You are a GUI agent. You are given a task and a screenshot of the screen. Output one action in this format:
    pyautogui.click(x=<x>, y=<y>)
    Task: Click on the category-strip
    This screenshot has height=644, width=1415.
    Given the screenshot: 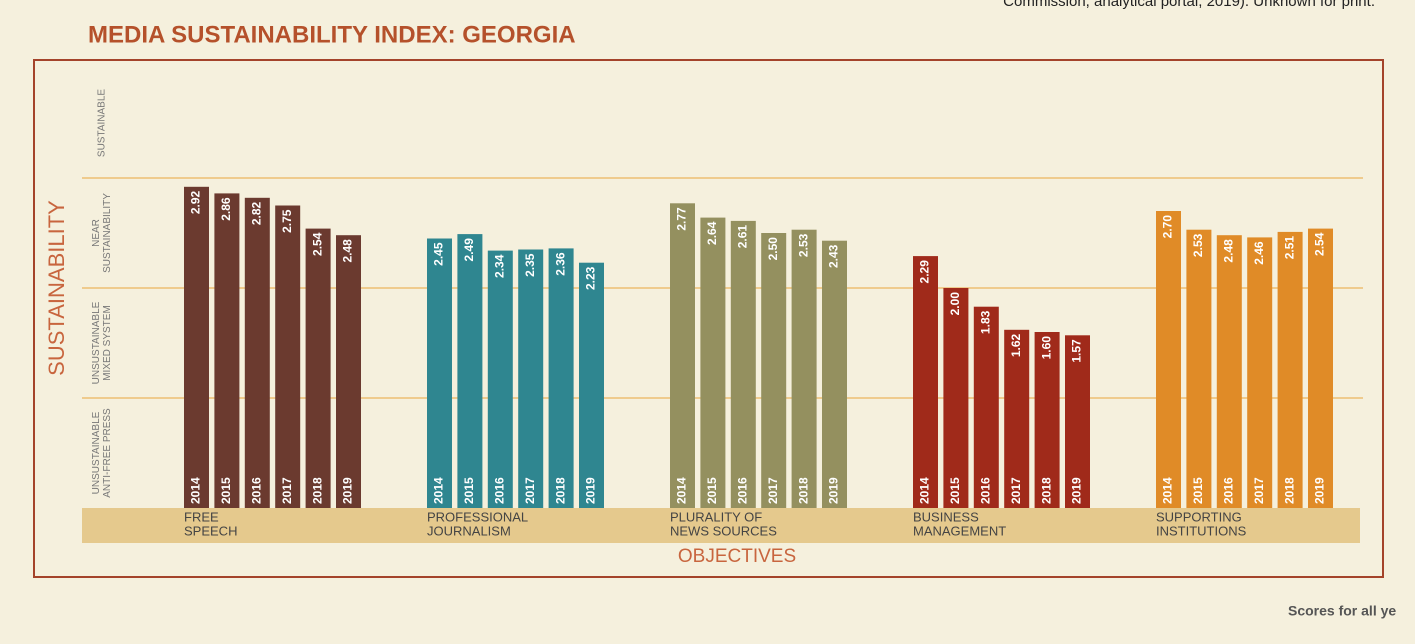 What is the action you would take?
    pyautogui.click(x=721, y=525)
    